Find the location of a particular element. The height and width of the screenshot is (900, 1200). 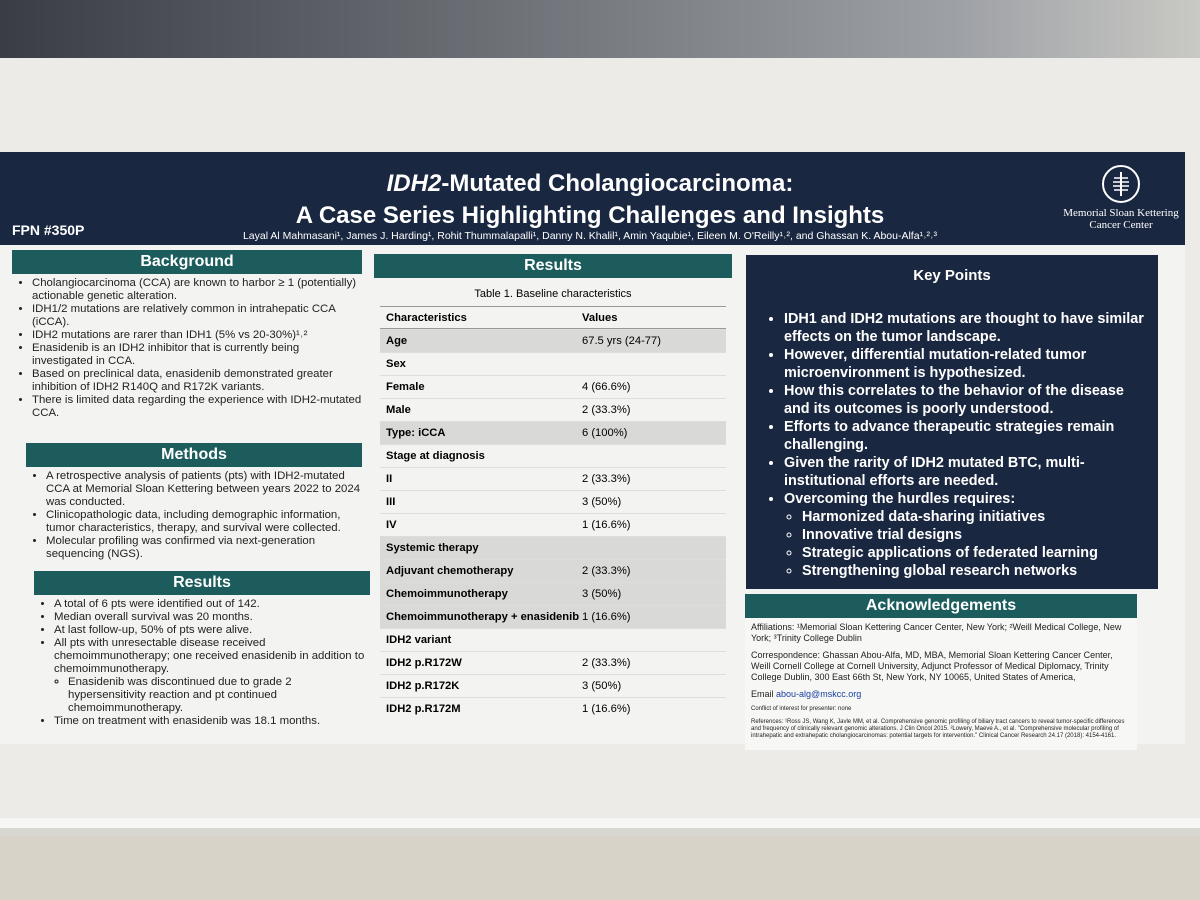

section-heading: Methods is located at coordinates (194, 455).